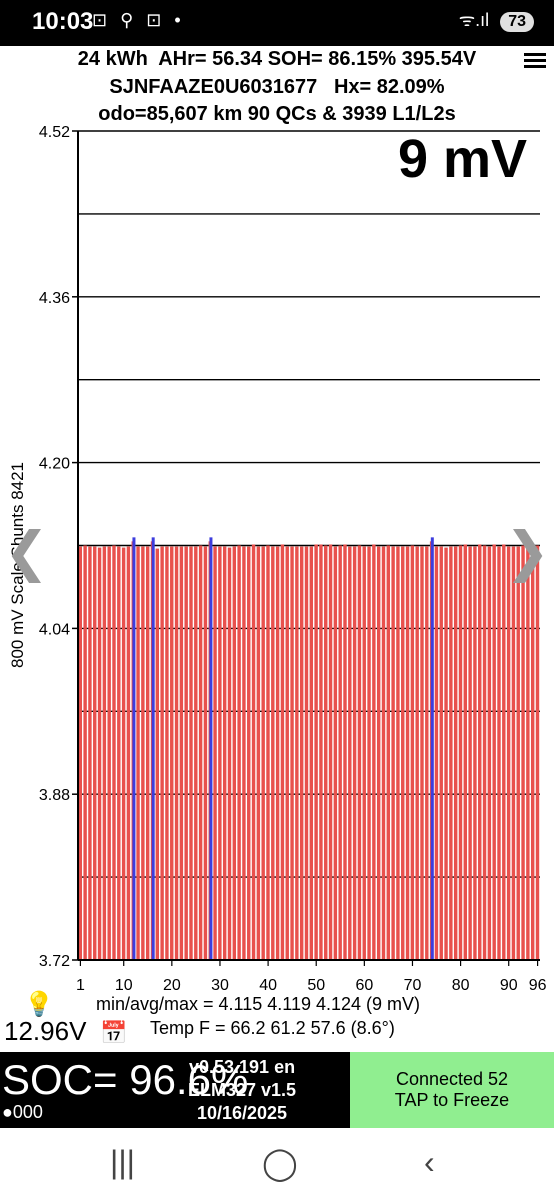  Describe the element at coordinates (54, 961) in the screenshot. I see `y-tick-label: 3.72` at that location.